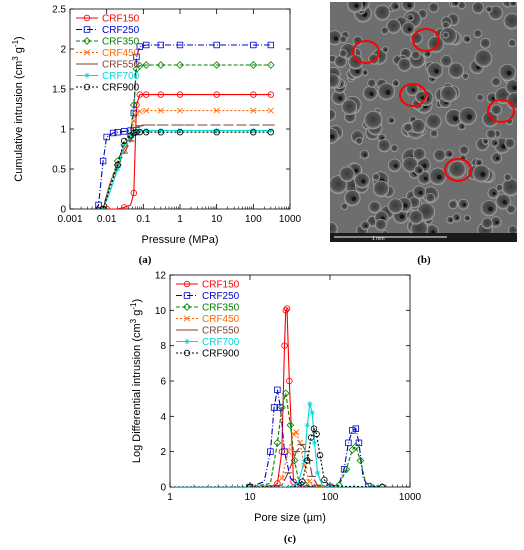 This screenshot has width=524, height=550. I want to click on panel-c-series-crf900, so click(278, 456).